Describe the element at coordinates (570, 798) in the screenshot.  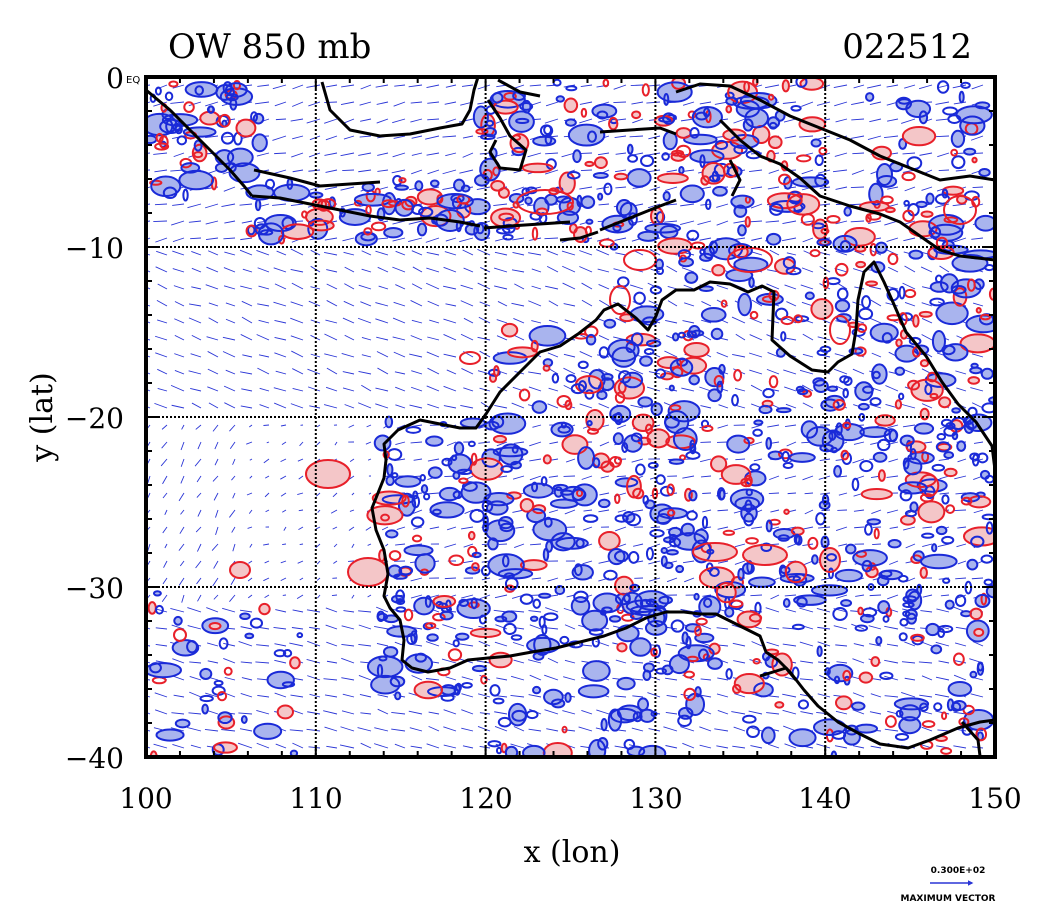
I see `x-tick-labels: 100 110 120 130 140 150` at that location.